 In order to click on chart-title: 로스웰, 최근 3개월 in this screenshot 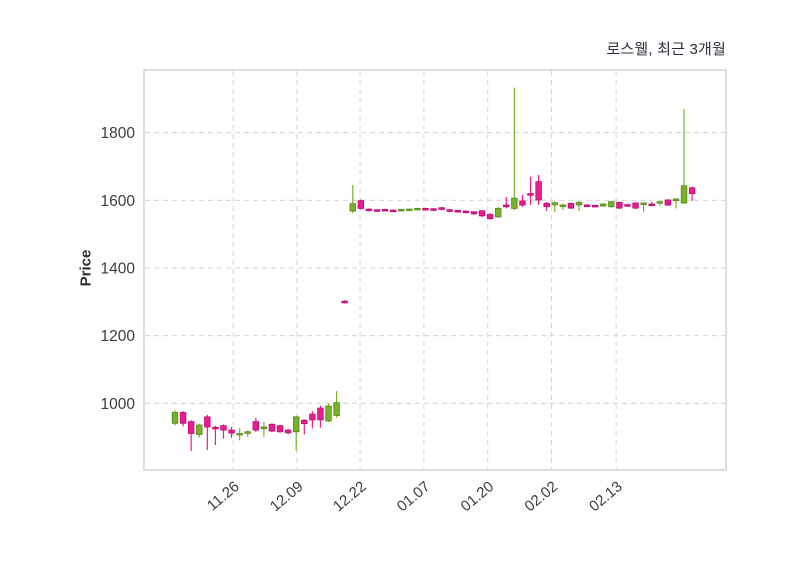, I will do `click(666, 49)`.